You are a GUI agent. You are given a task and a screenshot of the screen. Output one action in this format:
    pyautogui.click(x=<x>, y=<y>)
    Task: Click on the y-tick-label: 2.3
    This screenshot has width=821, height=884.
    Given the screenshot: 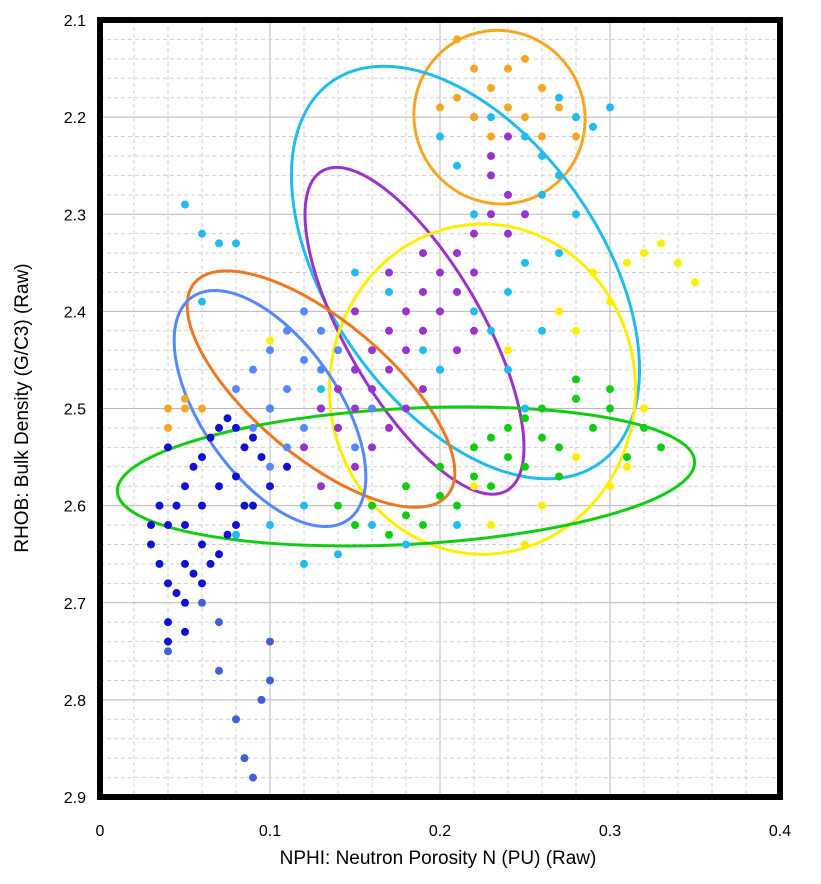 What is the action you would take?
    pyautogui.click(x=75, y=215)
    